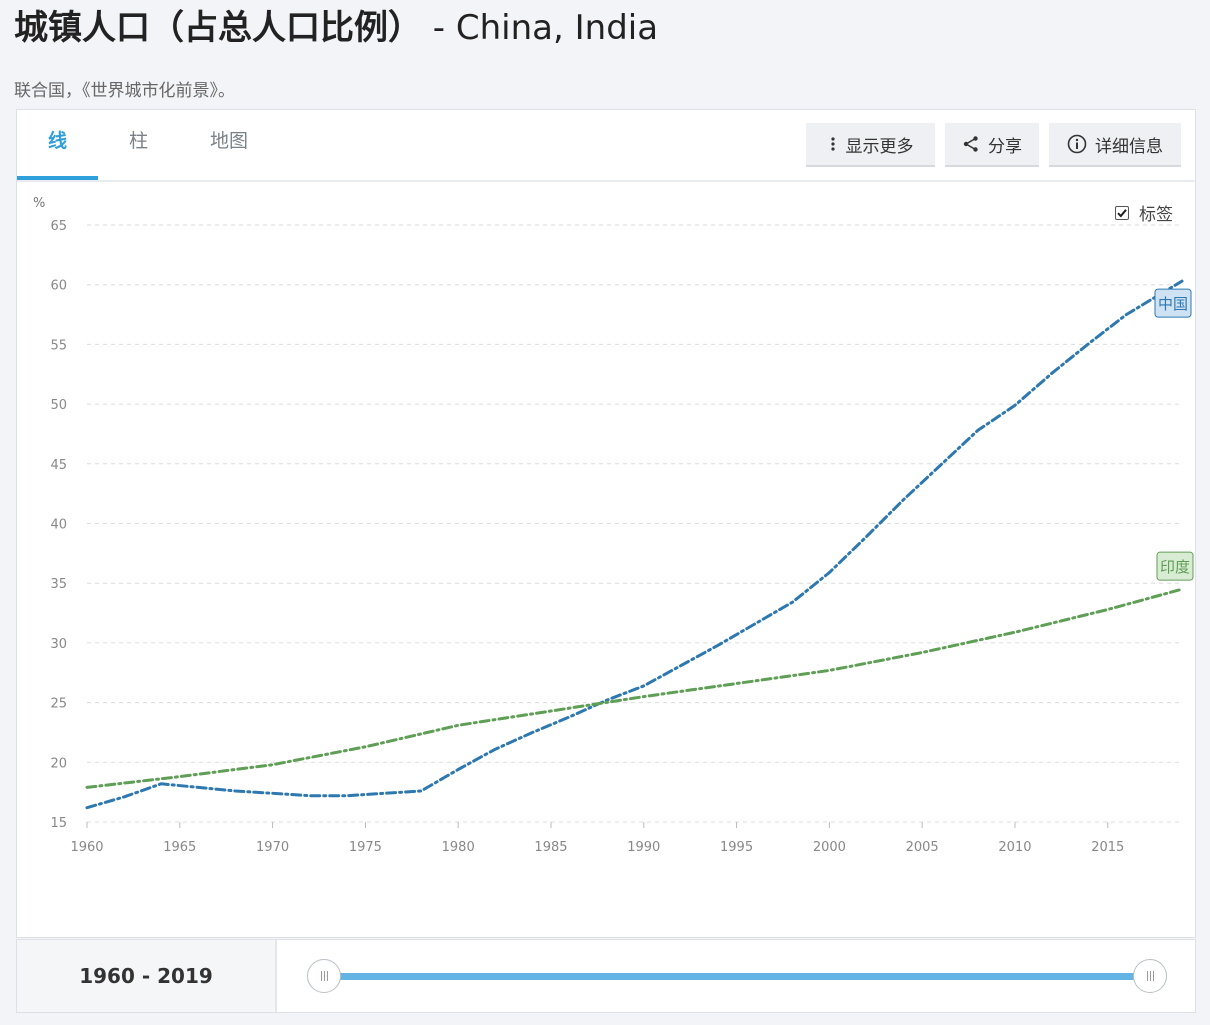 The image size is (1210, 1025). I want to click on show-more-button: 显示更多, so click(870, 145).